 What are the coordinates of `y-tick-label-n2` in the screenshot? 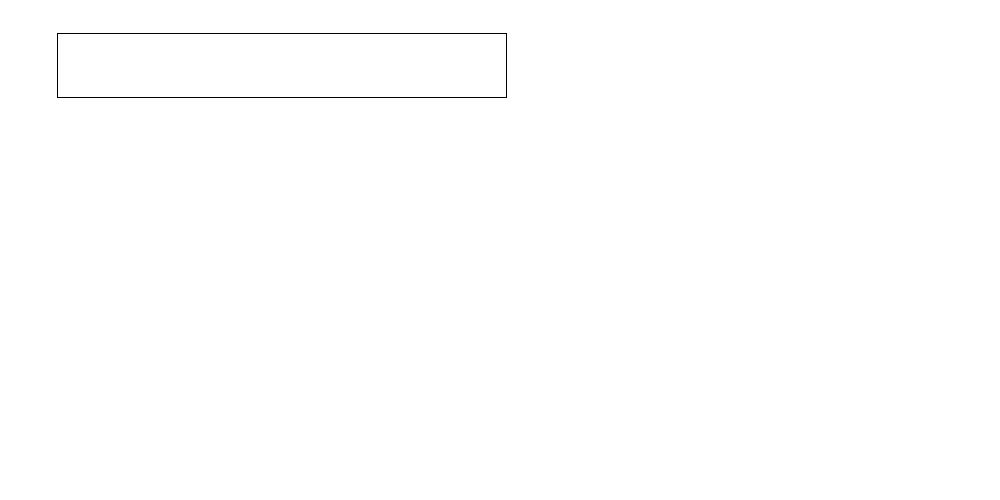 It's located at (20, 358).